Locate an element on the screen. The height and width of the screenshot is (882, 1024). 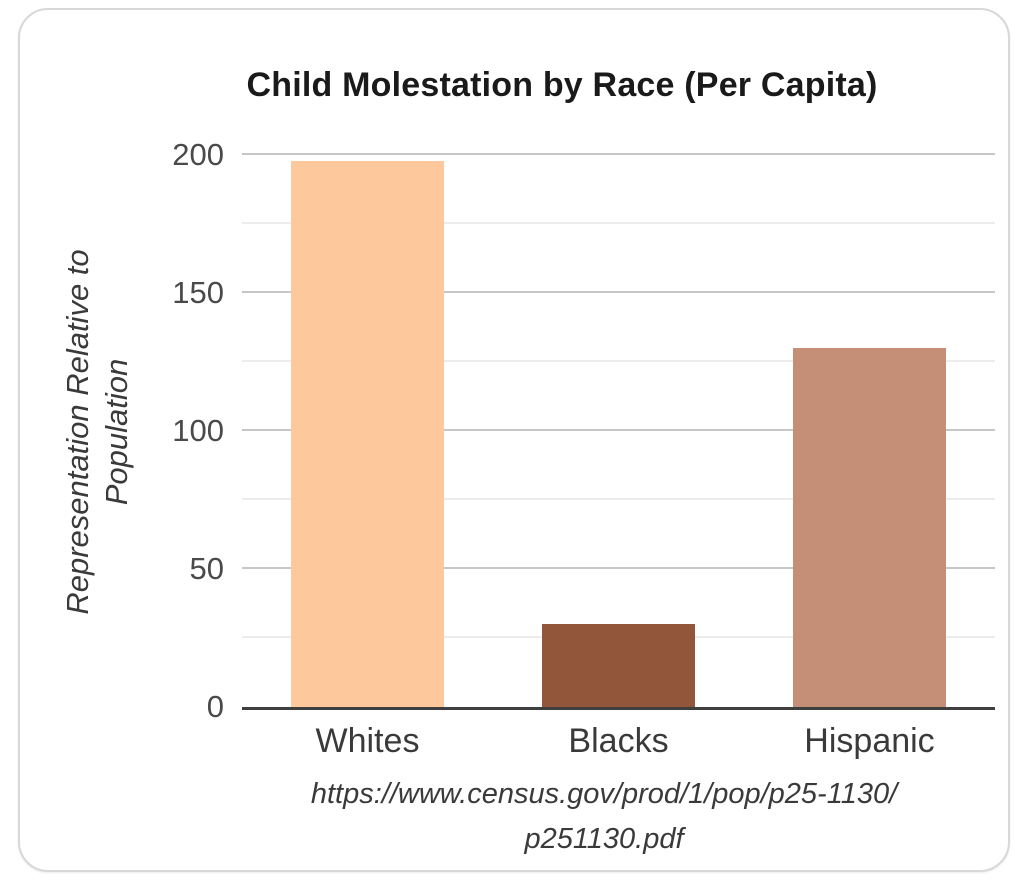
y-tick-label-0: 0 is located at coordinates (215, 706).